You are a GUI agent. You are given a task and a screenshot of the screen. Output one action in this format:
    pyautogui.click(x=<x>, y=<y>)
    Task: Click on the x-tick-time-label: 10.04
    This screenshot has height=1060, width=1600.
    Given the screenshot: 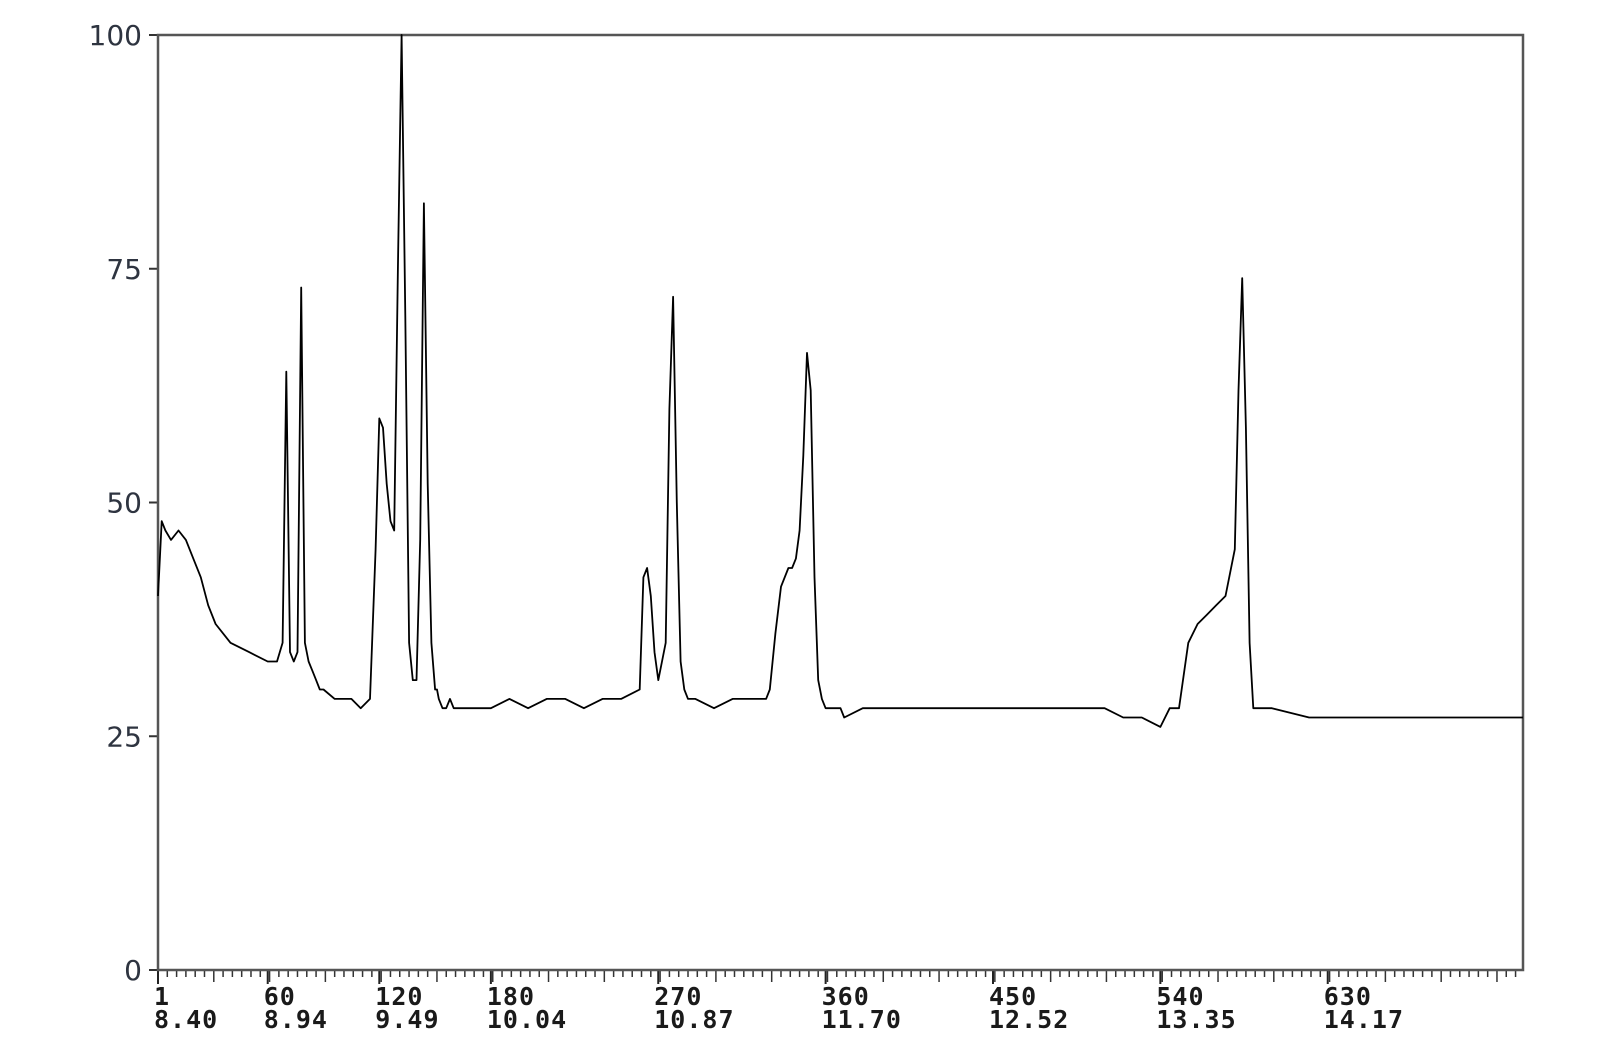 What is the action you would take?
    pyautogui.click(x=527, y=1019)
    